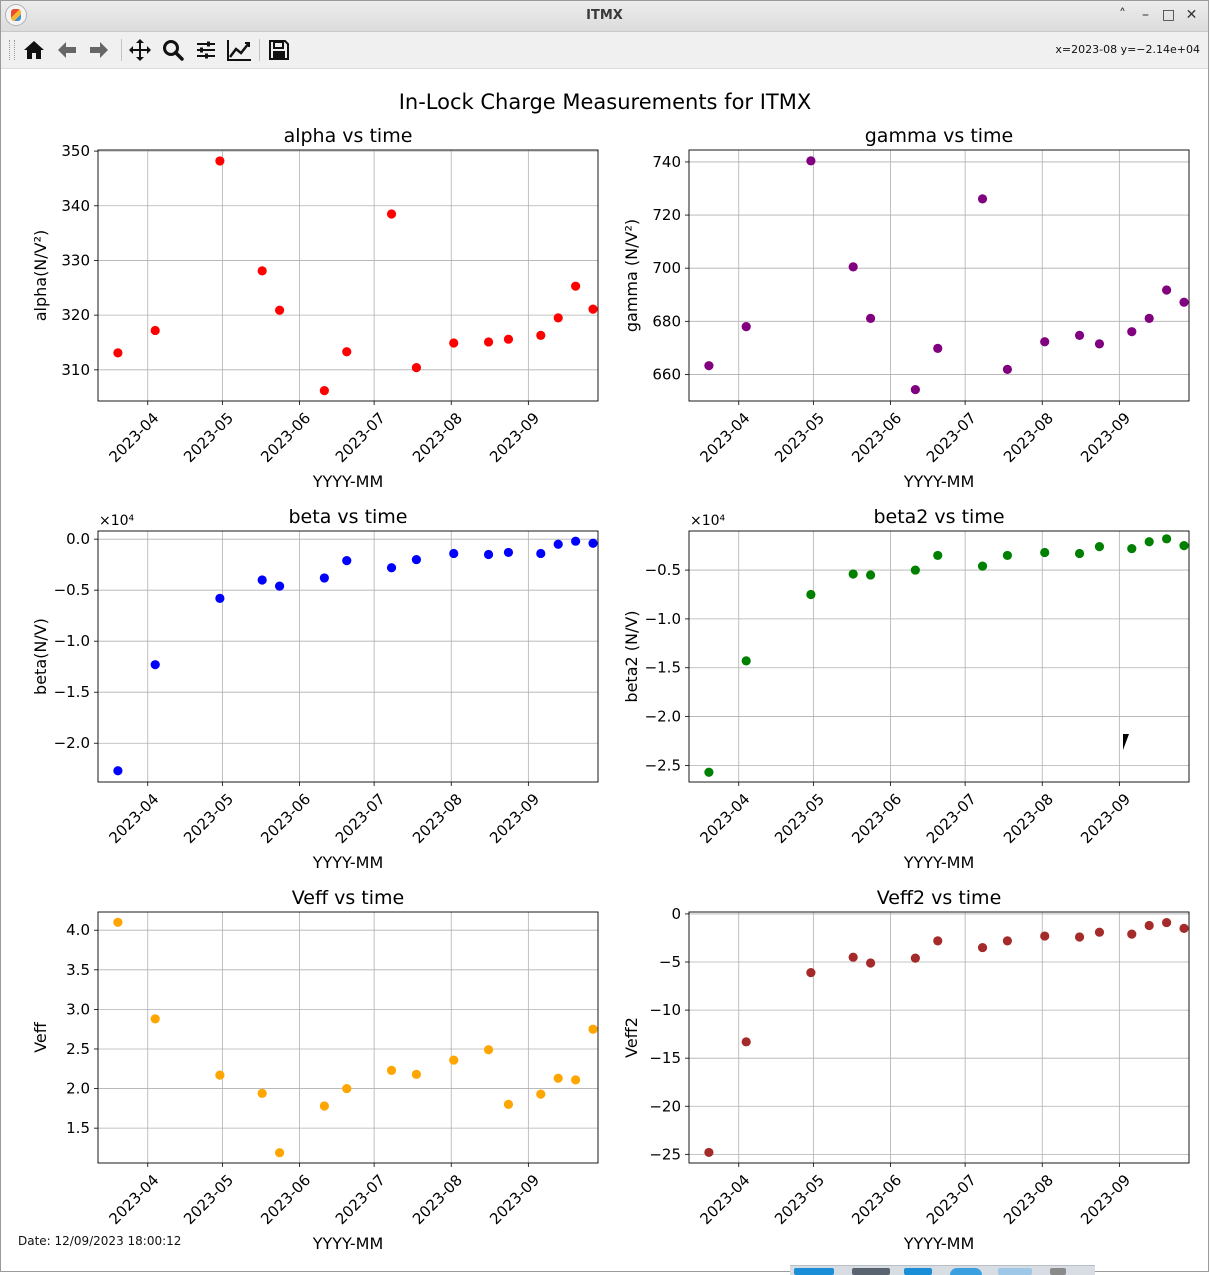 This screenshot has height=1275, width=1211. Describe the element at coordinates (799, 437) in the screenshot. I see `x-tick-label: 2023-05` at that location.